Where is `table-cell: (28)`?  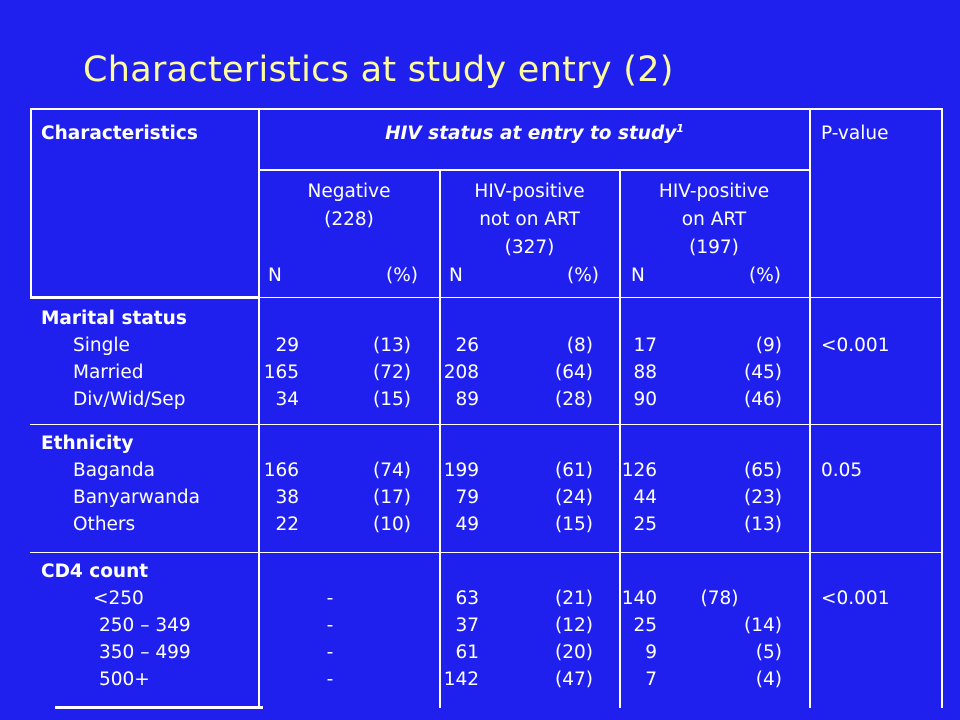 table-cell: (28) is located at coordinates (574, 399).